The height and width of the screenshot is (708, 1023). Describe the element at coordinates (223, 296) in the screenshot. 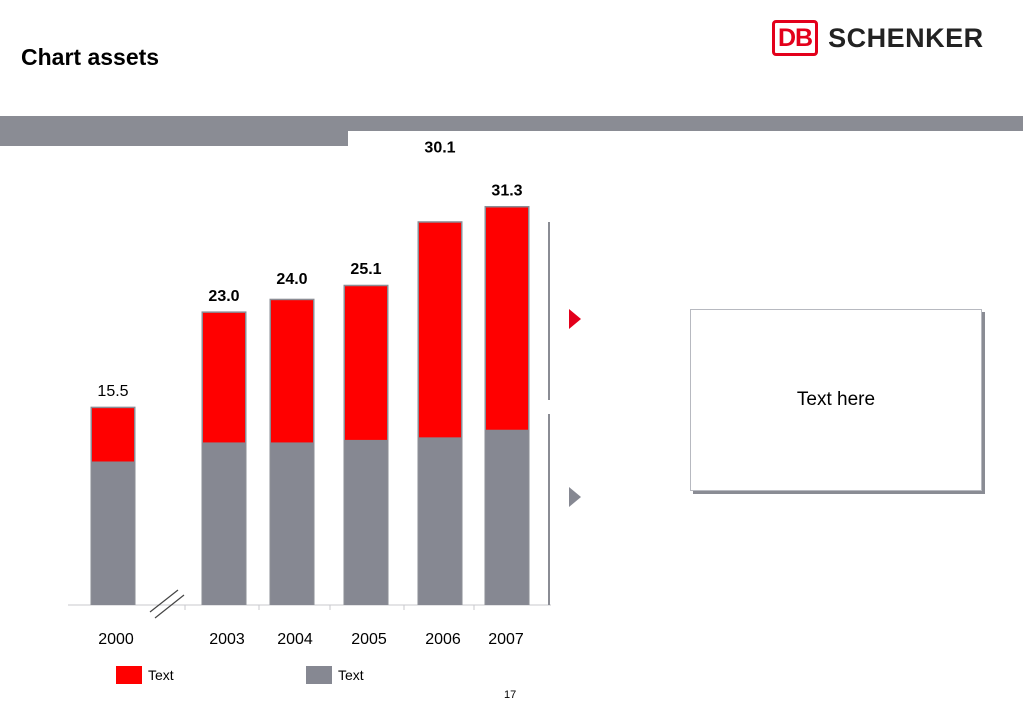

I see `bar-total-label: 23.0` at that location.